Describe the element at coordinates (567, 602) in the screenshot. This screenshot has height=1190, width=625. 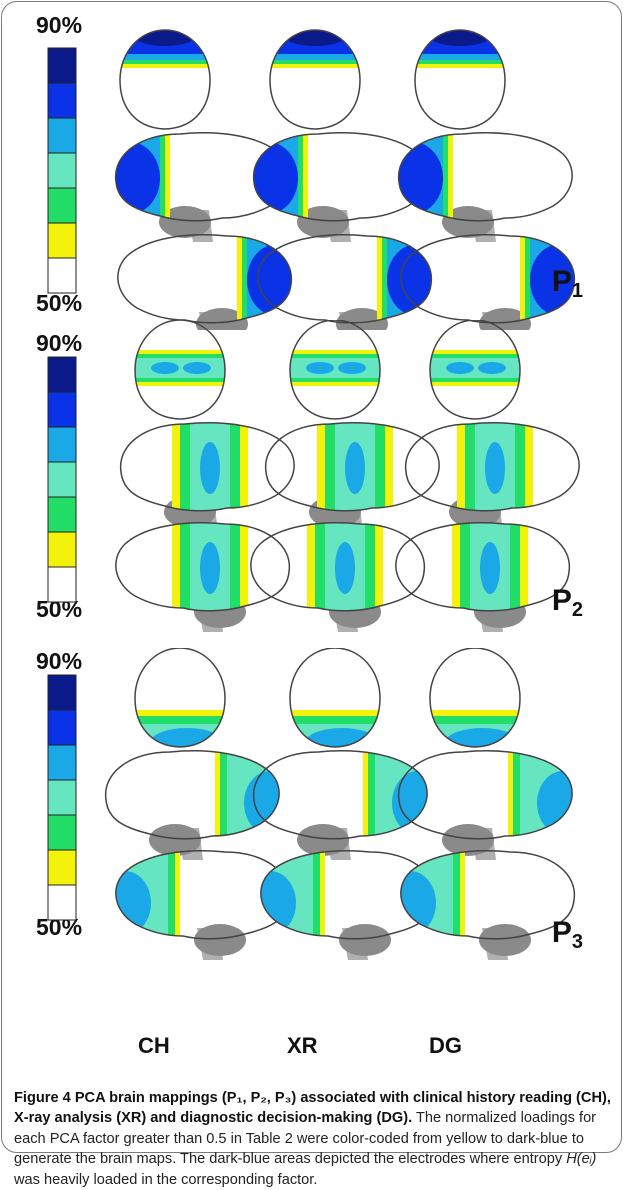
I see `factor-label-p2: P2` at that location.